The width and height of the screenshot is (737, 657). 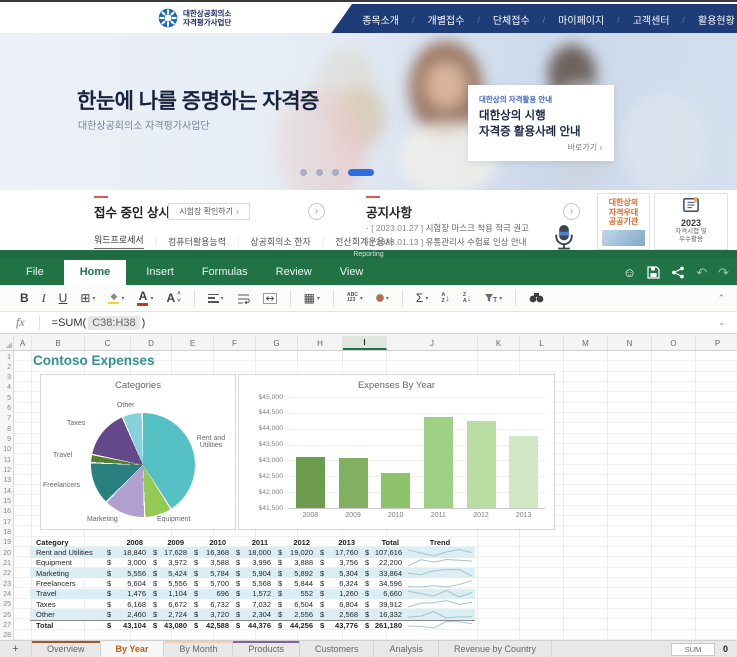 I want to click on row-number: 23, so click(x=7, y=584).